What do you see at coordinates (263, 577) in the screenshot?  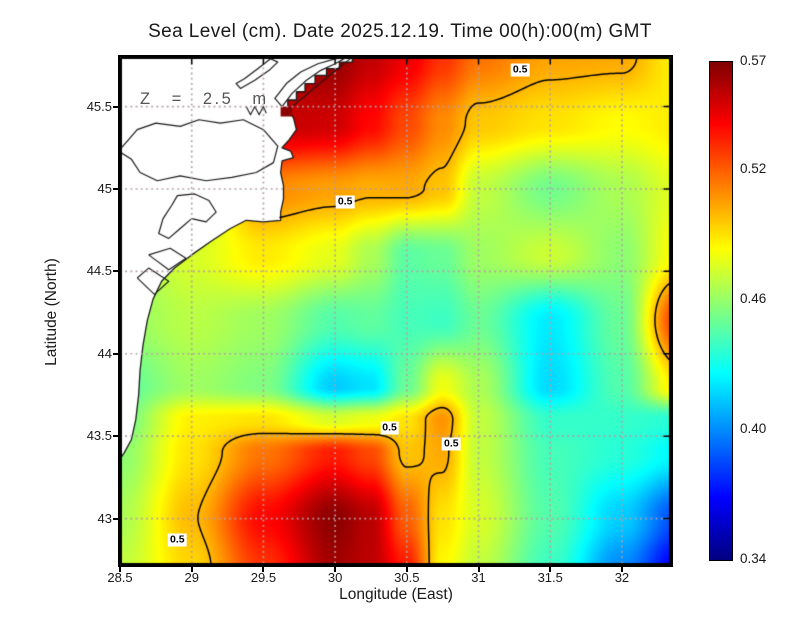 I see `x-tick-label: 29.5` at bounding box center [263, 577].